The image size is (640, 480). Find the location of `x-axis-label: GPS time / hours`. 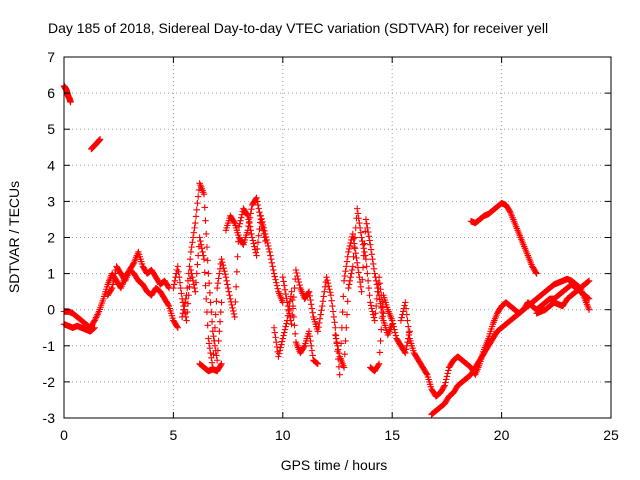

x-axis-label: GPS time / hours is located at coordinates (334, 465).